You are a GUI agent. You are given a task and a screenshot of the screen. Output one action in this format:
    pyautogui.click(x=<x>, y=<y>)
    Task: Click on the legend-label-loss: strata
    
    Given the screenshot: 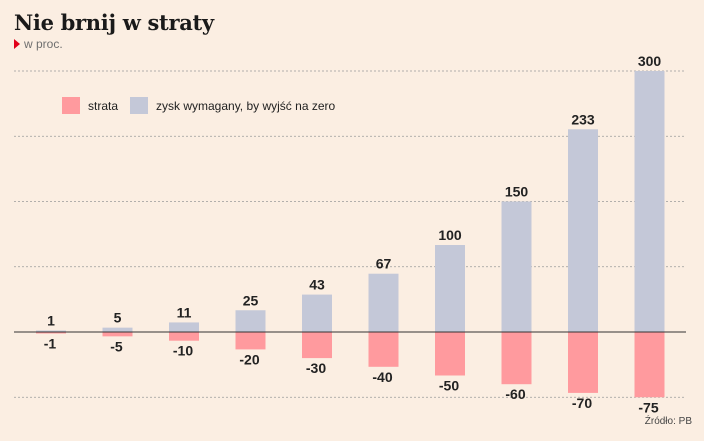 What is the action you would take?
    pyautogui.click(x=103, y=106)
    